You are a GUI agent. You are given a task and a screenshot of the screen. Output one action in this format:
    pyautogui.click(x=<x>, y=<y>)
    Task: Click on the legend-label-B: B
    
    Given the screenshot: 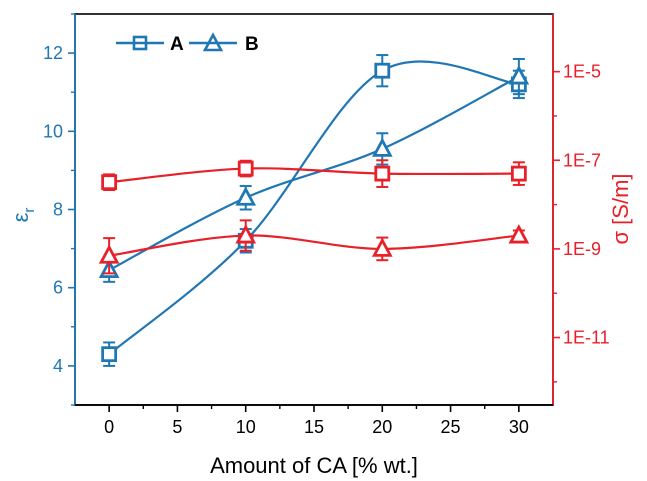 What is the action you would take?
    pyautogui.click(x=252, y=44)
    